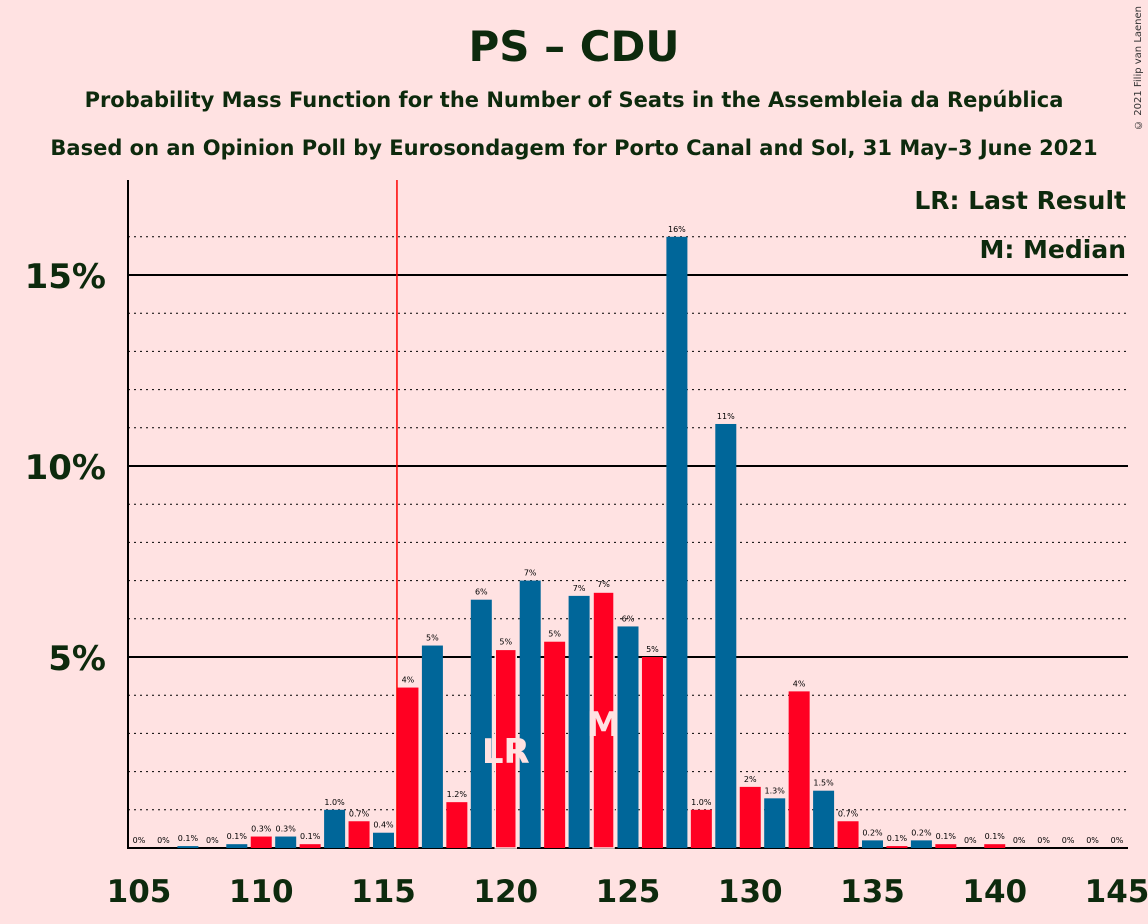  What do you see at coordinates (383, 892) in the screenshot?
I see `x-tick-label: 115` at bounding box center [383, 892].